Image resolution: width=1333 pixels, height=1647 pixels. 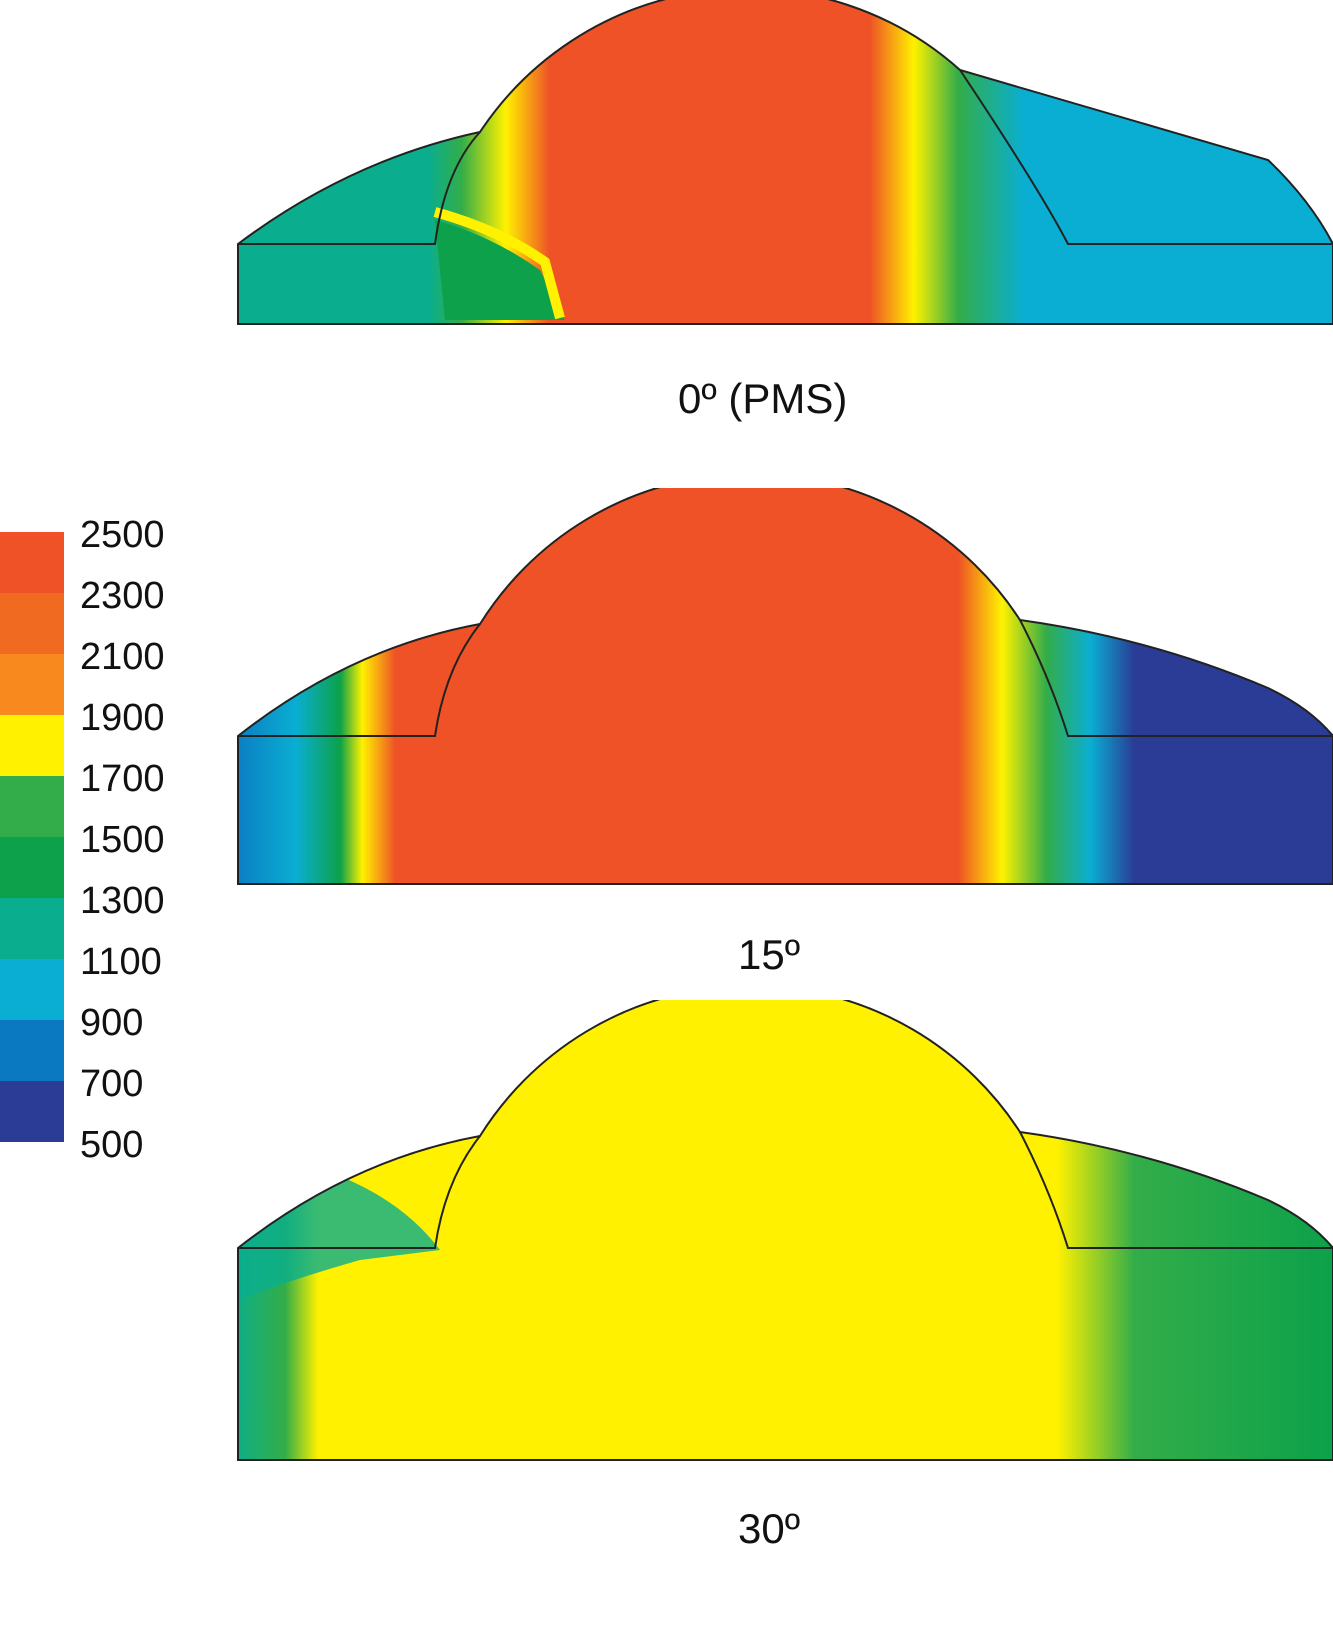 What do you see at coordinates (122, 535) in the screenshot?
I see `legend-label: 2500` at bounding box center [122, 535].